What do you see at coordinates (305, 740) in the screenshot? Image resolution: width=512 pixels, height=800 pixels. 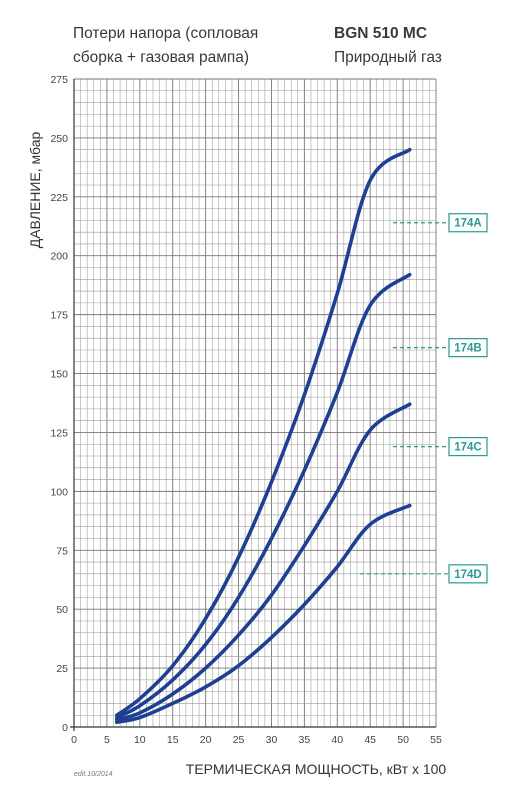 I see `x-tick-label: 35` at bounding box center [305, 740].